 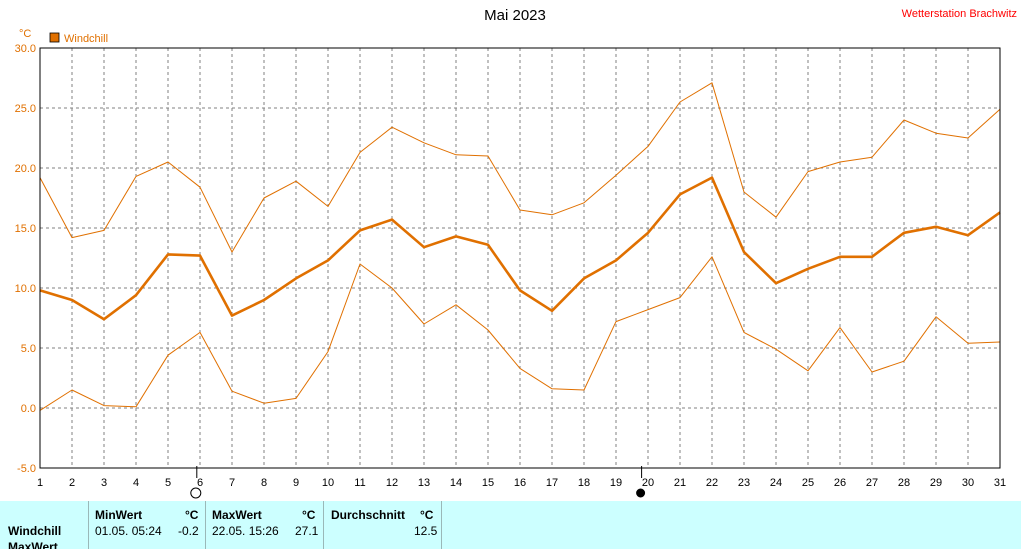 I want to click on min-value: -0.2, so click(x=188, y=531).